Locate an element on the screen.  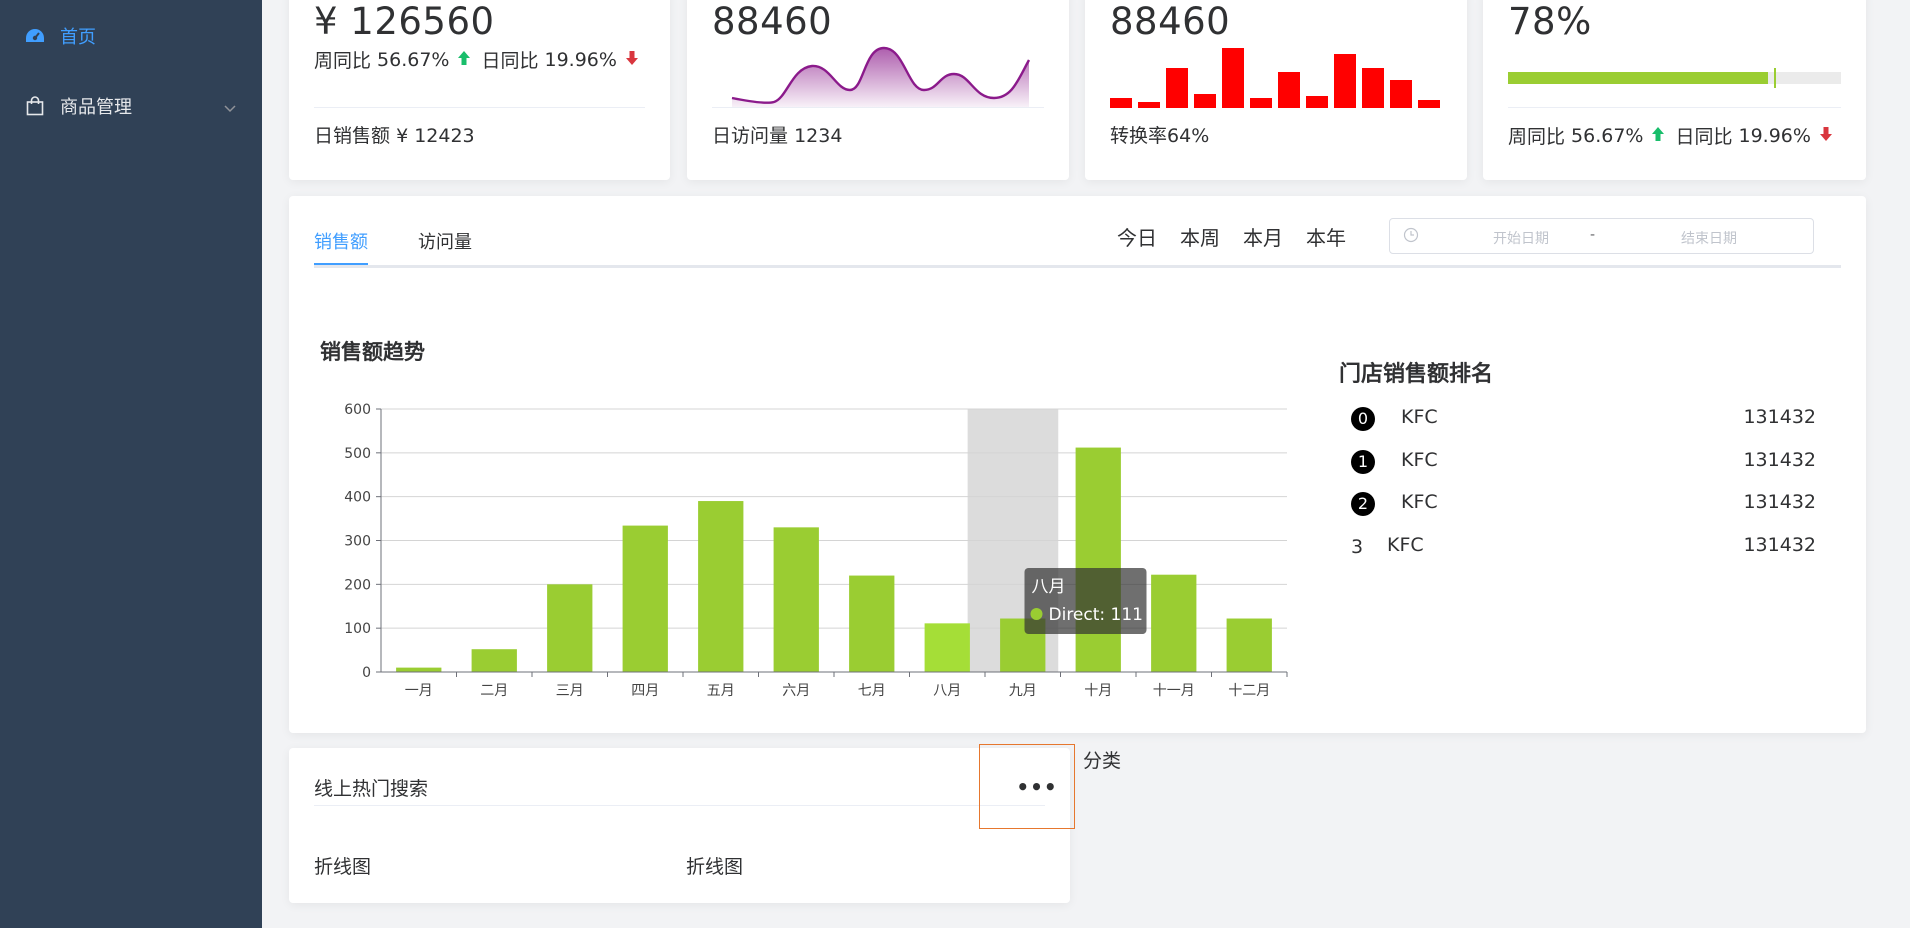
x-tick-label: 十一月 is located at coordinates (1174, 691).